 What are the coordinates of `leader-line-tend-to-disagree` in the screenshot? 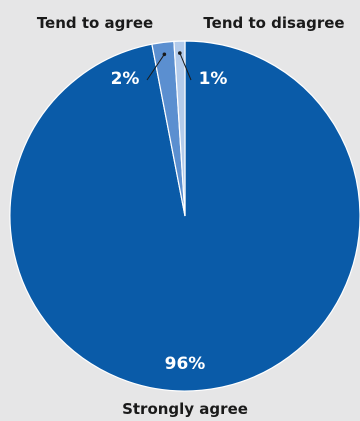 It's located at (185, 66).